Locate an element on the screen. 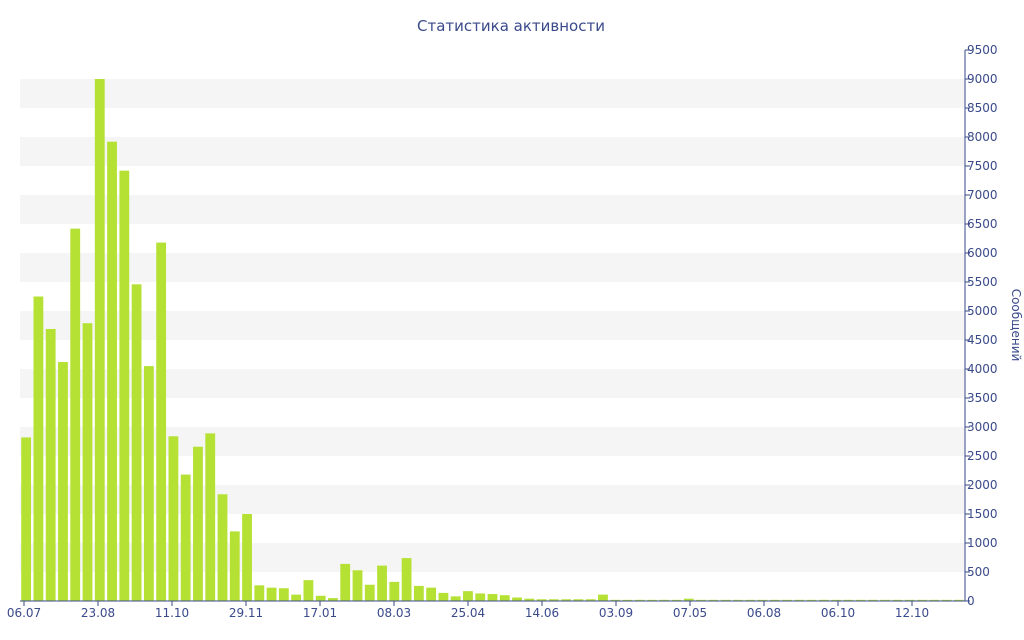 The width and height of the screenshot is (1024, 640). y-tick-label: 1500 is located at coordinates (982, 514).